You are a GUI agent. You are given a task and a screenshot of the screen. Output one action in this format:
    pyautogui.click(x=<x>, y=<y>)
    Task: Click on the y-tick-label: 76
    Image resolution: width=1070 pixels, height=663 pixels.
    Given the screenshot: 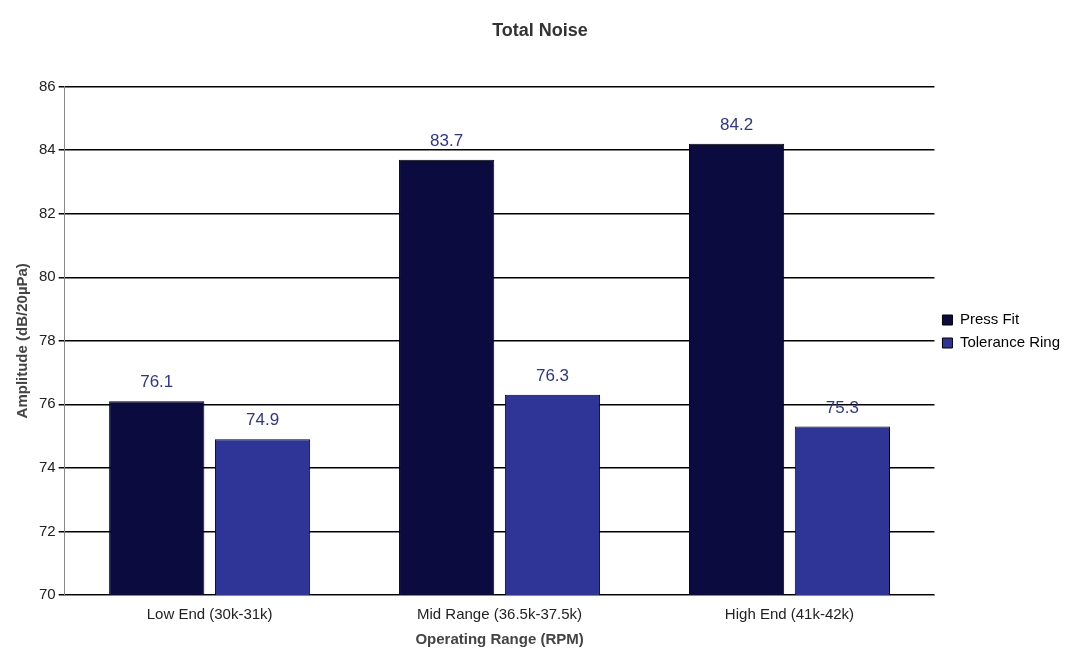 What is the action you would take?
    pyautogui.click(x=47, y=403)
    